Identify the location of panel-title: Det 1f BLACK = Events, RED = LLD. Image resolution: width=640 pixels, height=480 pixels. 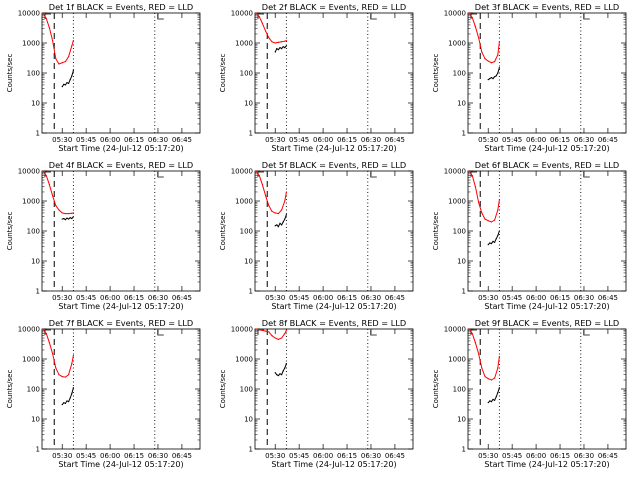
(121, 7).